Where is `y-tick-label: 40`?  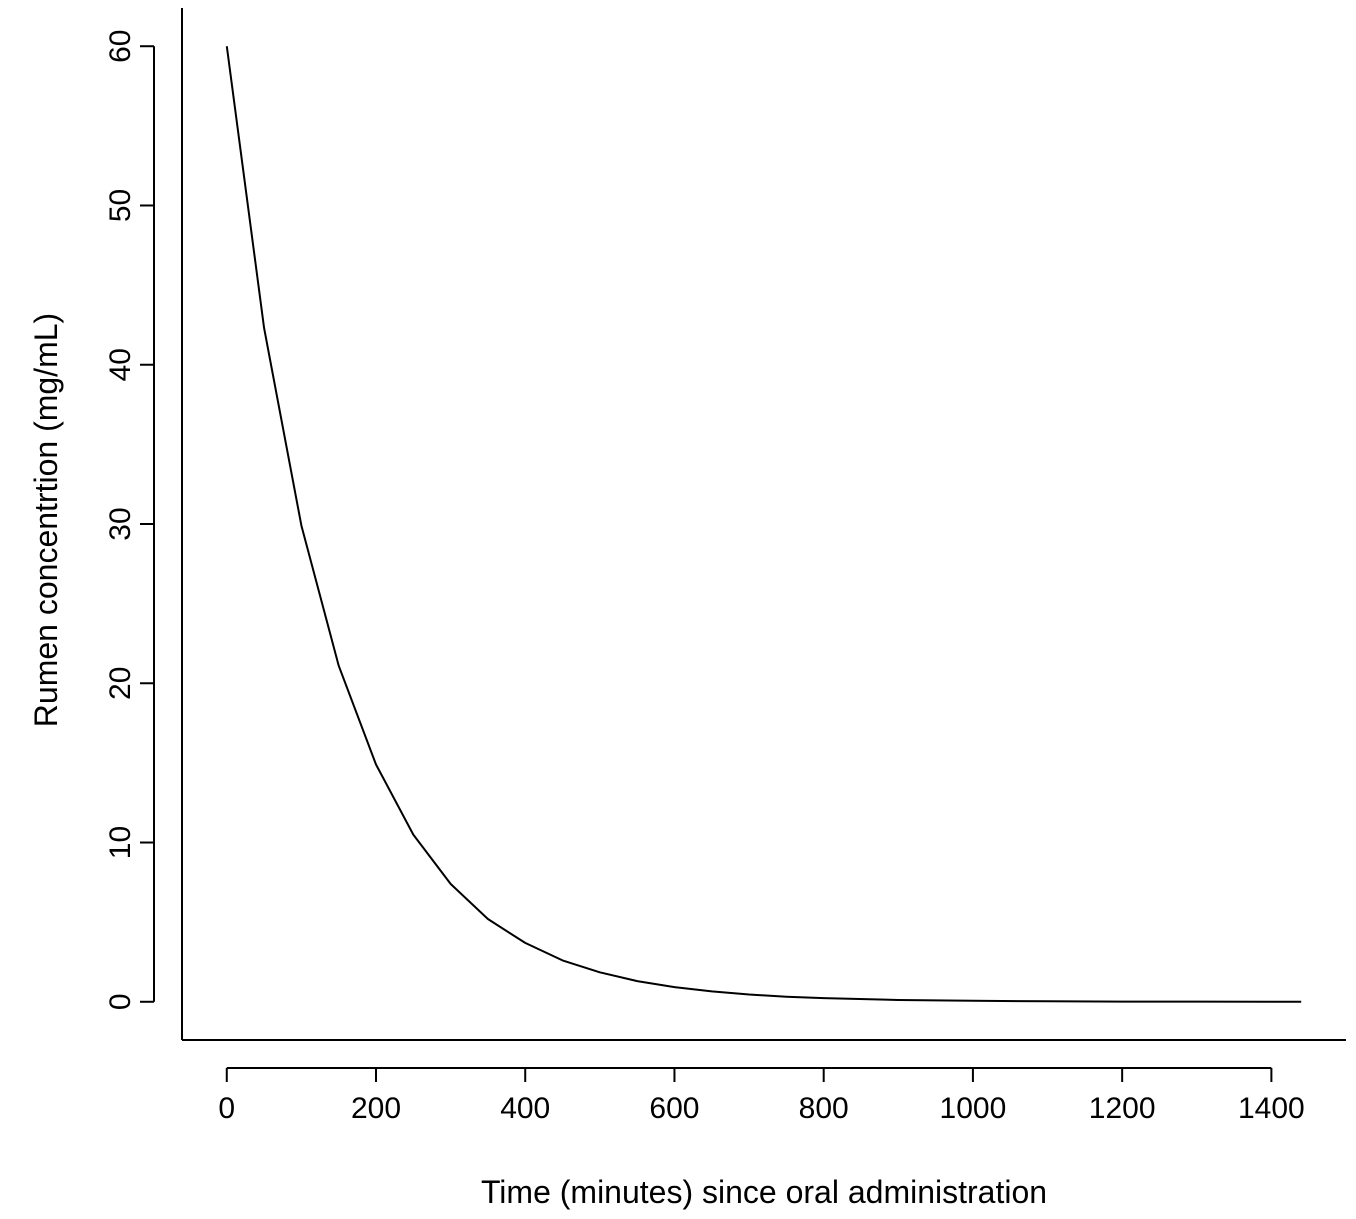
y-tick-label: 40 is located at coordinates (120, 364).